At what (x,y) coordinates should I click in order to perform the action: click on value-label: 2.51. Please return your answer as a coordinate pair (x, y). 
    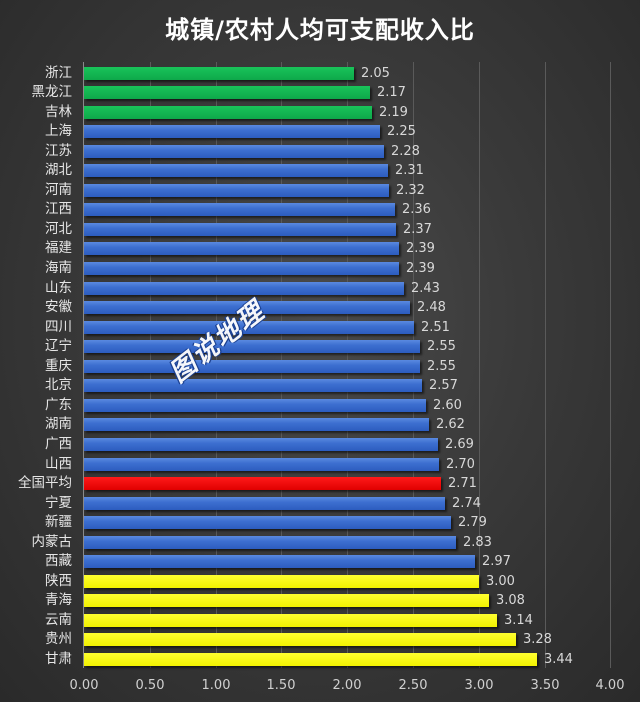
    Looking at the image, I should click on (435, 327).